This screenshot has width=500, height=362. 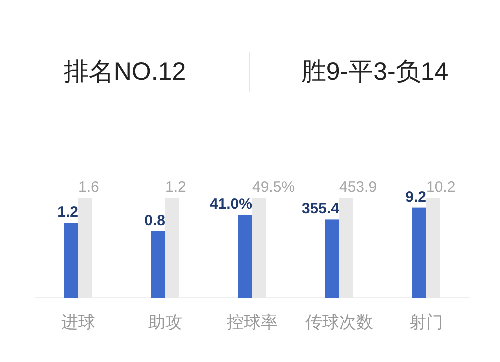 I want to click on data-label: 49.5%, so click(x=274, y=187).